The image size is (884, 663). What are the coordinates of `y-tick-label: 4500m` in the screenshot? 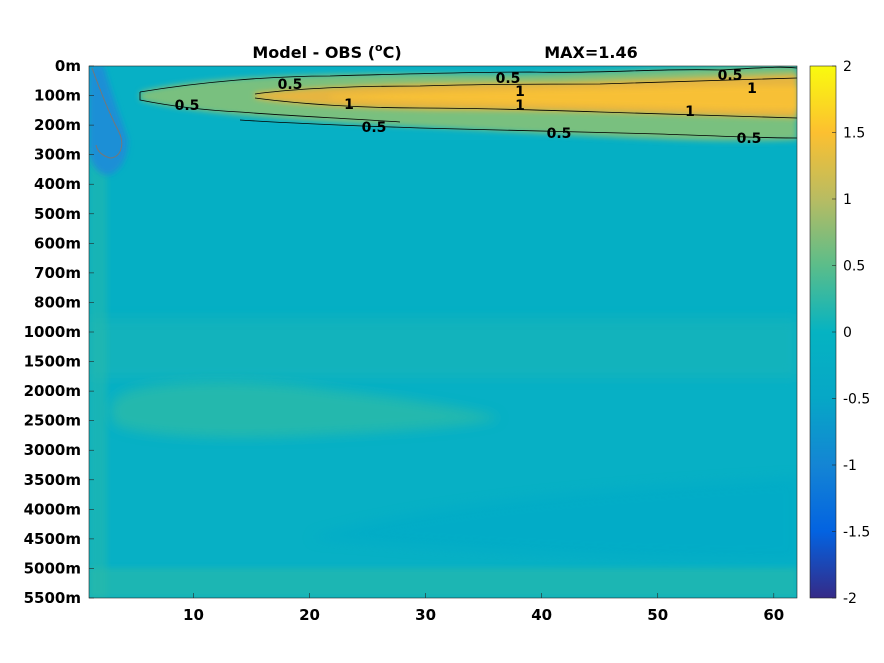 It's located at (52, 539).